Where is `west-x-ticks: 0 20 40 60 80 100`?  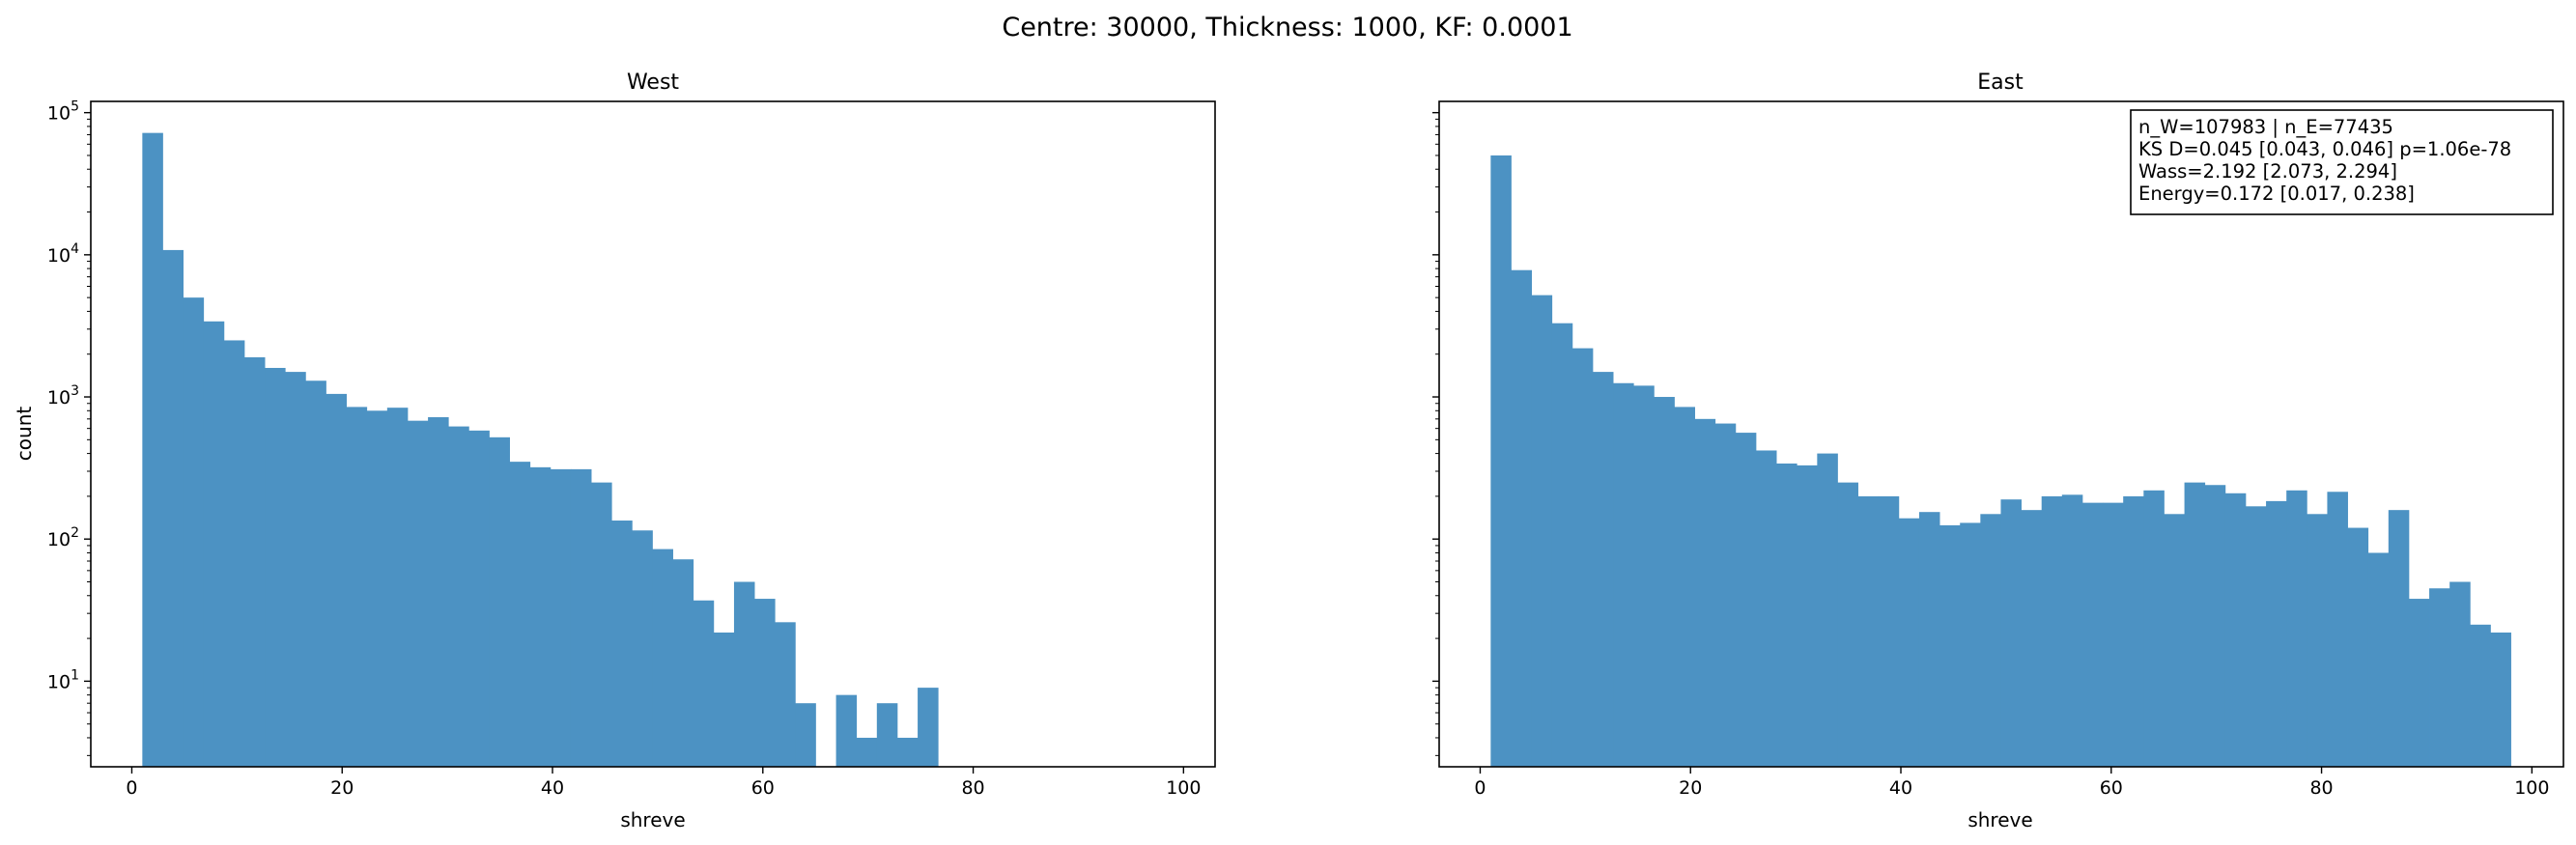 west-x-ticks: 0 20 40 60 80 100 is located at coordinates (663, 783).